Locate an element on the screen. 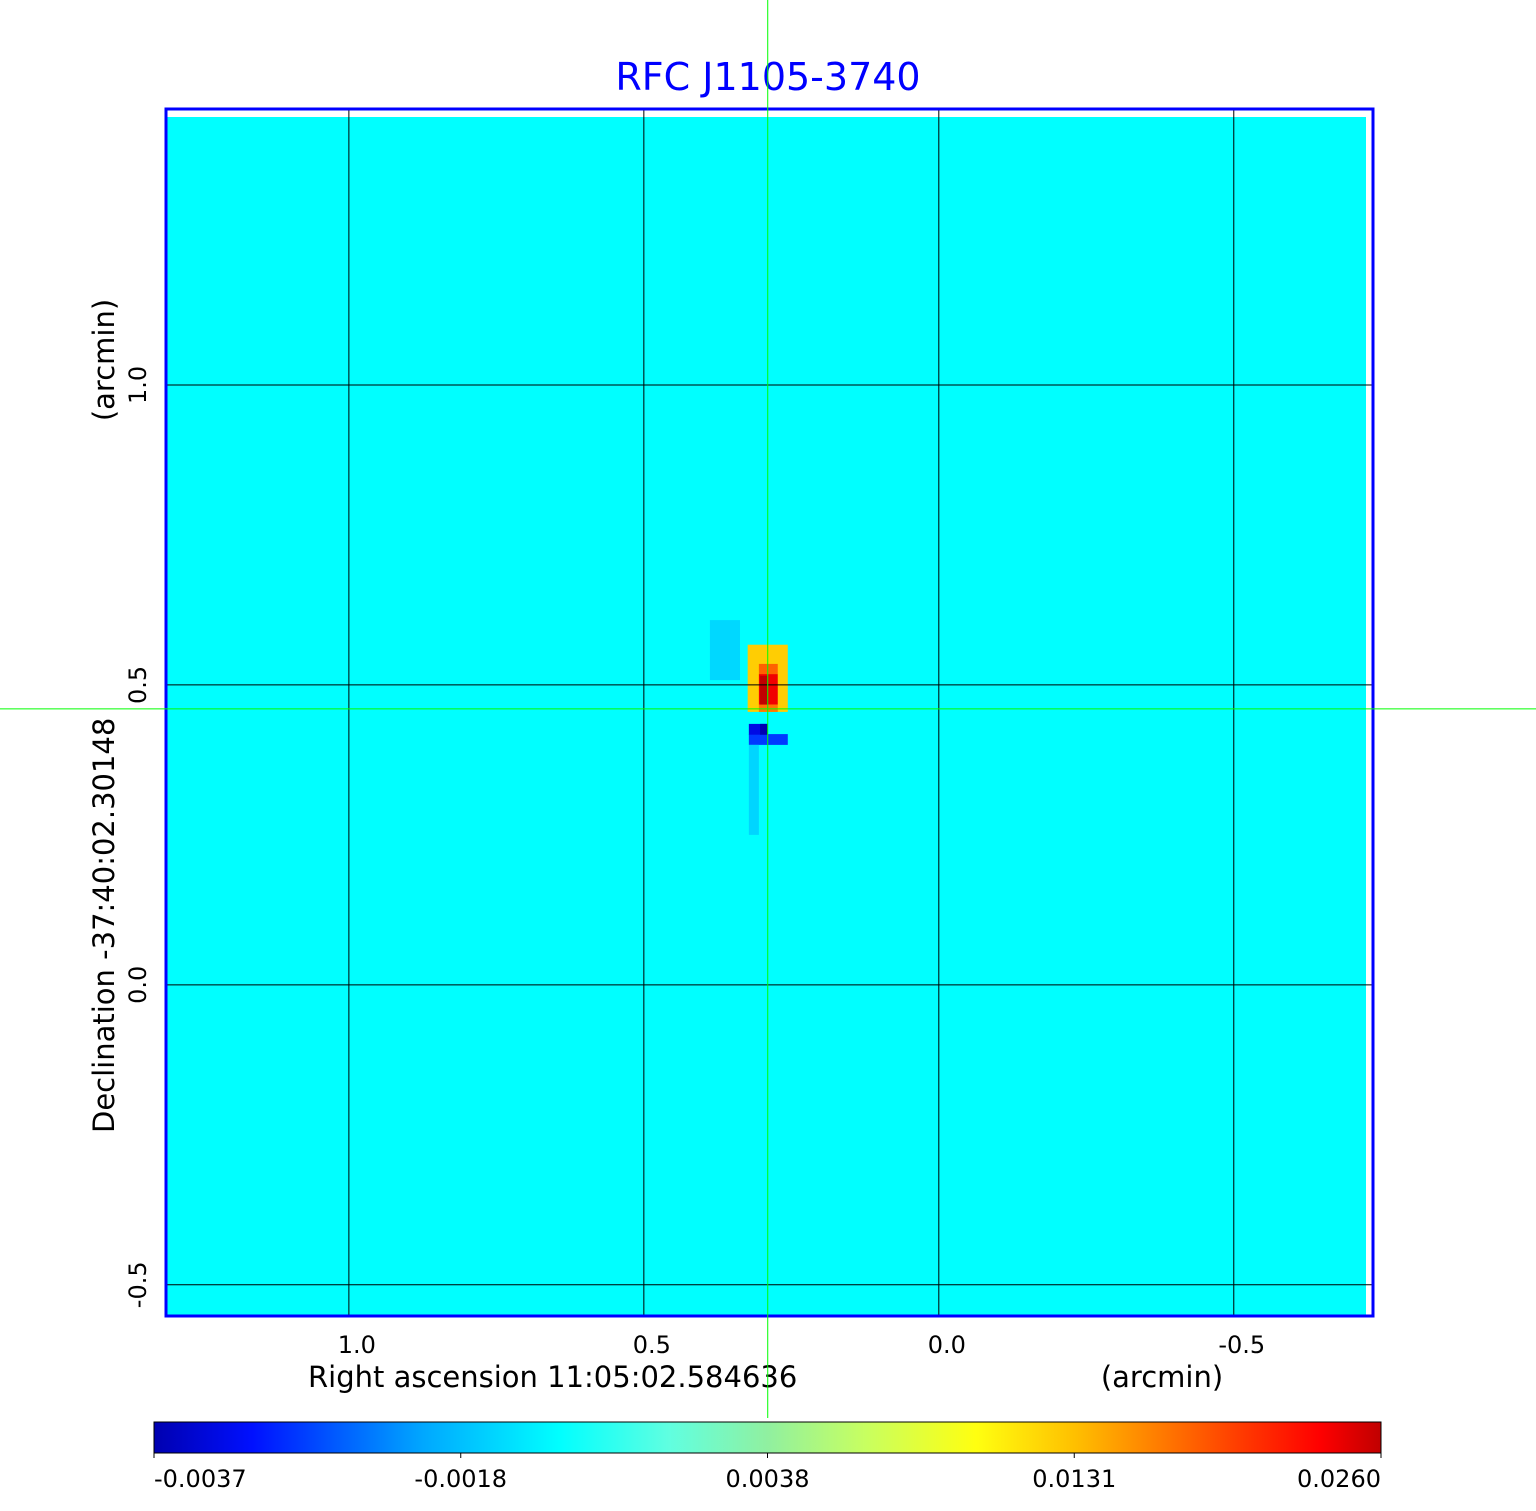  y-tick-label: 0.0 is located at coordinates (138, 985).